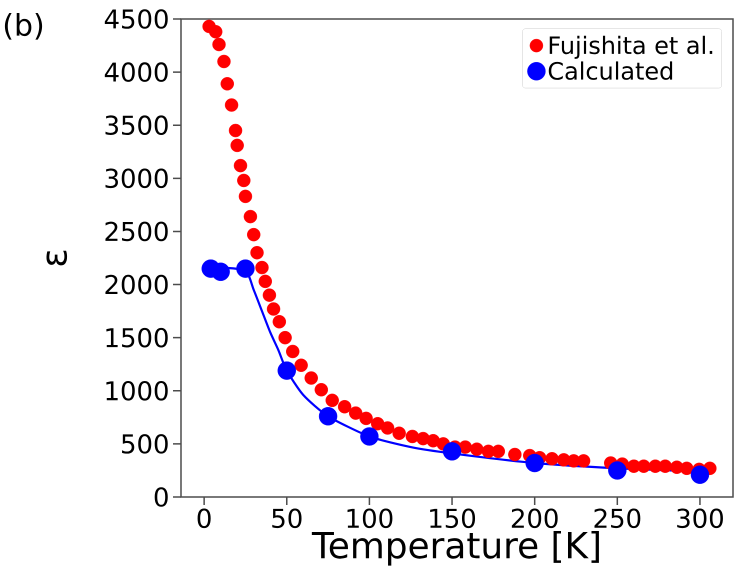  What do you see at coordinates (145, 444) in the screenshot?
I see `y-tick-label: 500` at bounding box center [145, 444].